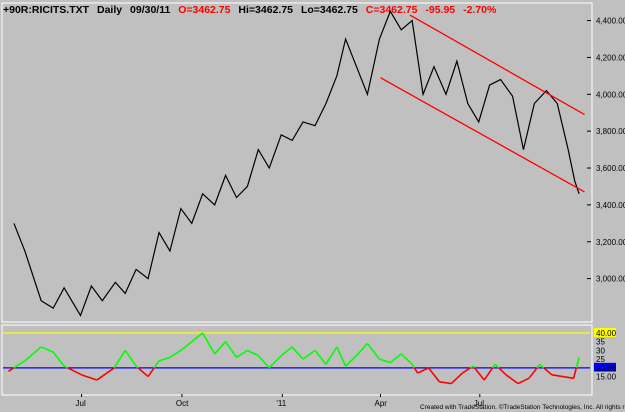 The height and width of the screenshot is (412, 625). What do you see at coordinates (600, 359) in the screenshot?
I see `oscillator-tick-label: 25` at bounding box center [600, 359].